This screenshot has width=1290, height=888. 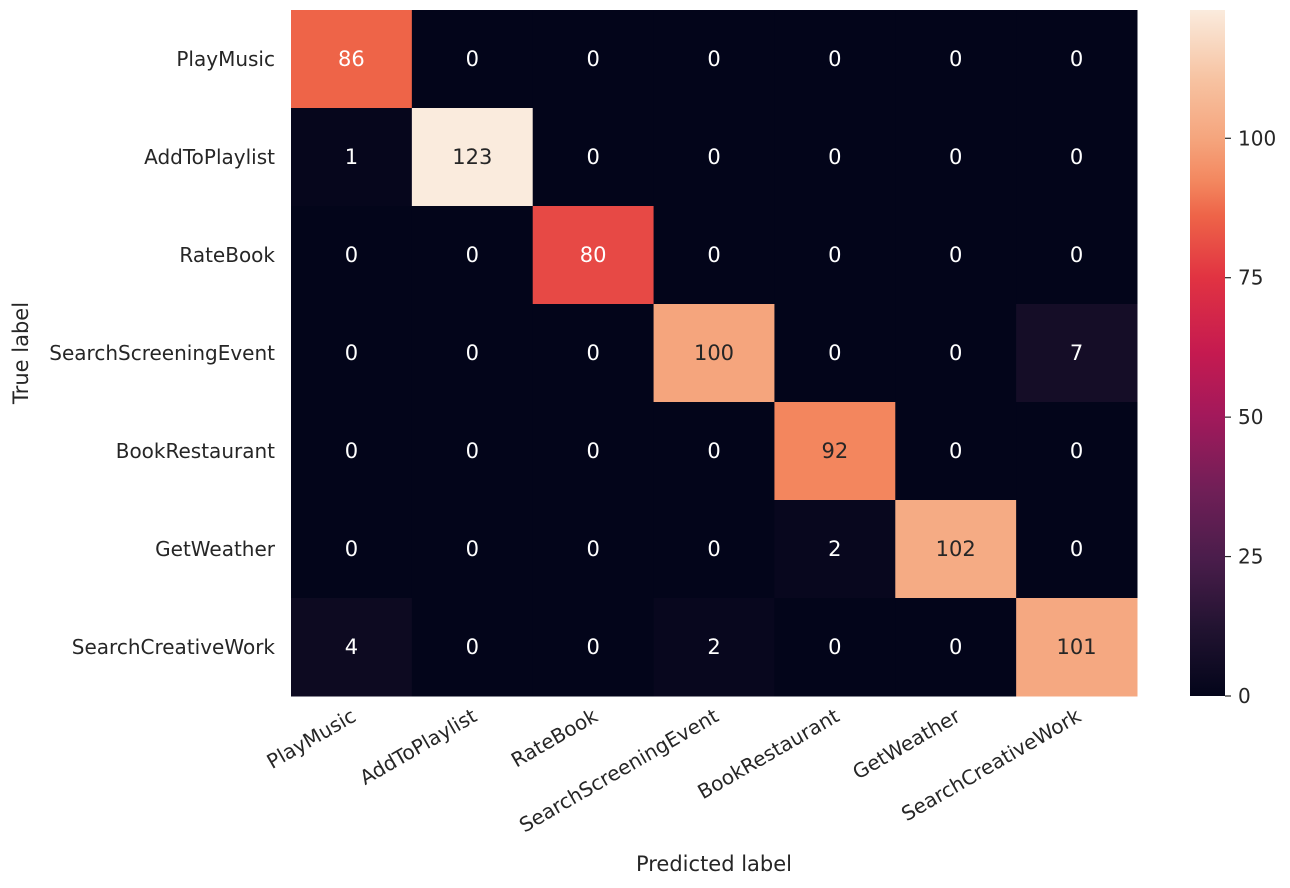 I want to click on cell-value-label: 1, so click(x=351, y=157).